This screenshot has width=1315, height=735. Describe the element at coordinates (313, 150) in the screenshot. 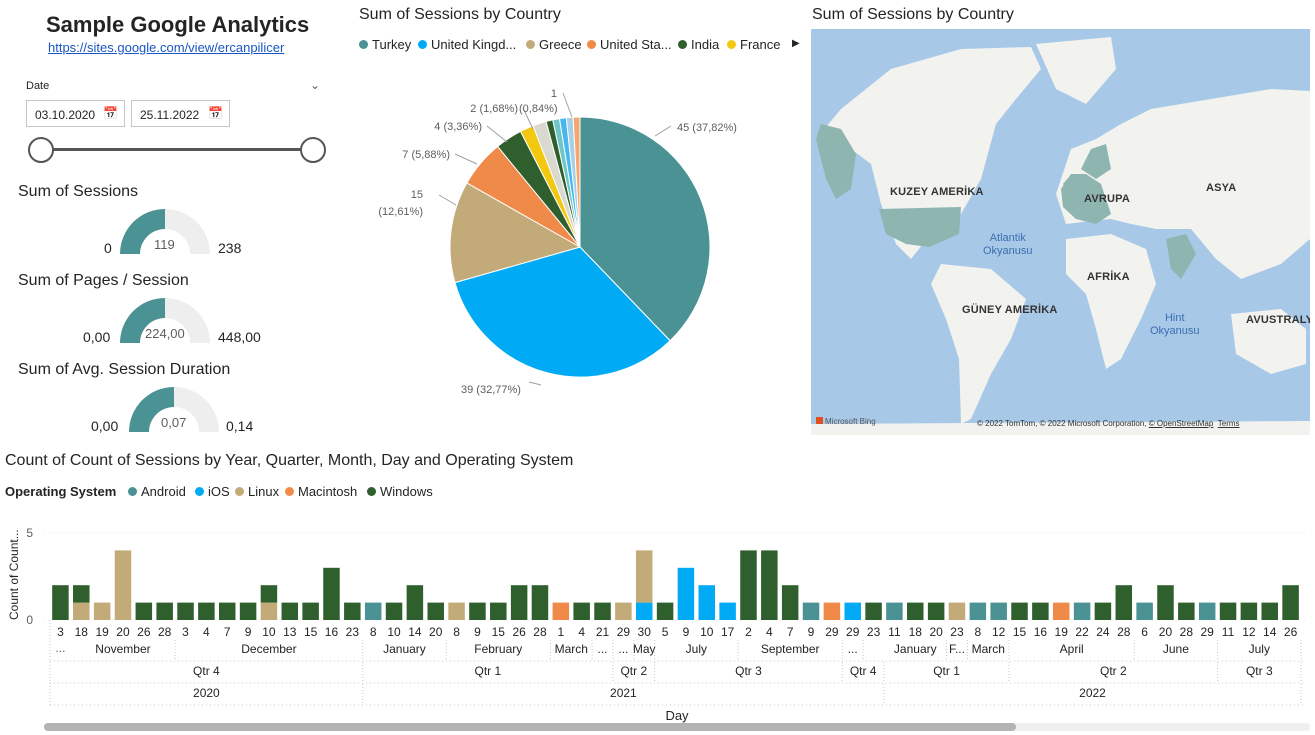

I see `slider-end-handle` at that location.